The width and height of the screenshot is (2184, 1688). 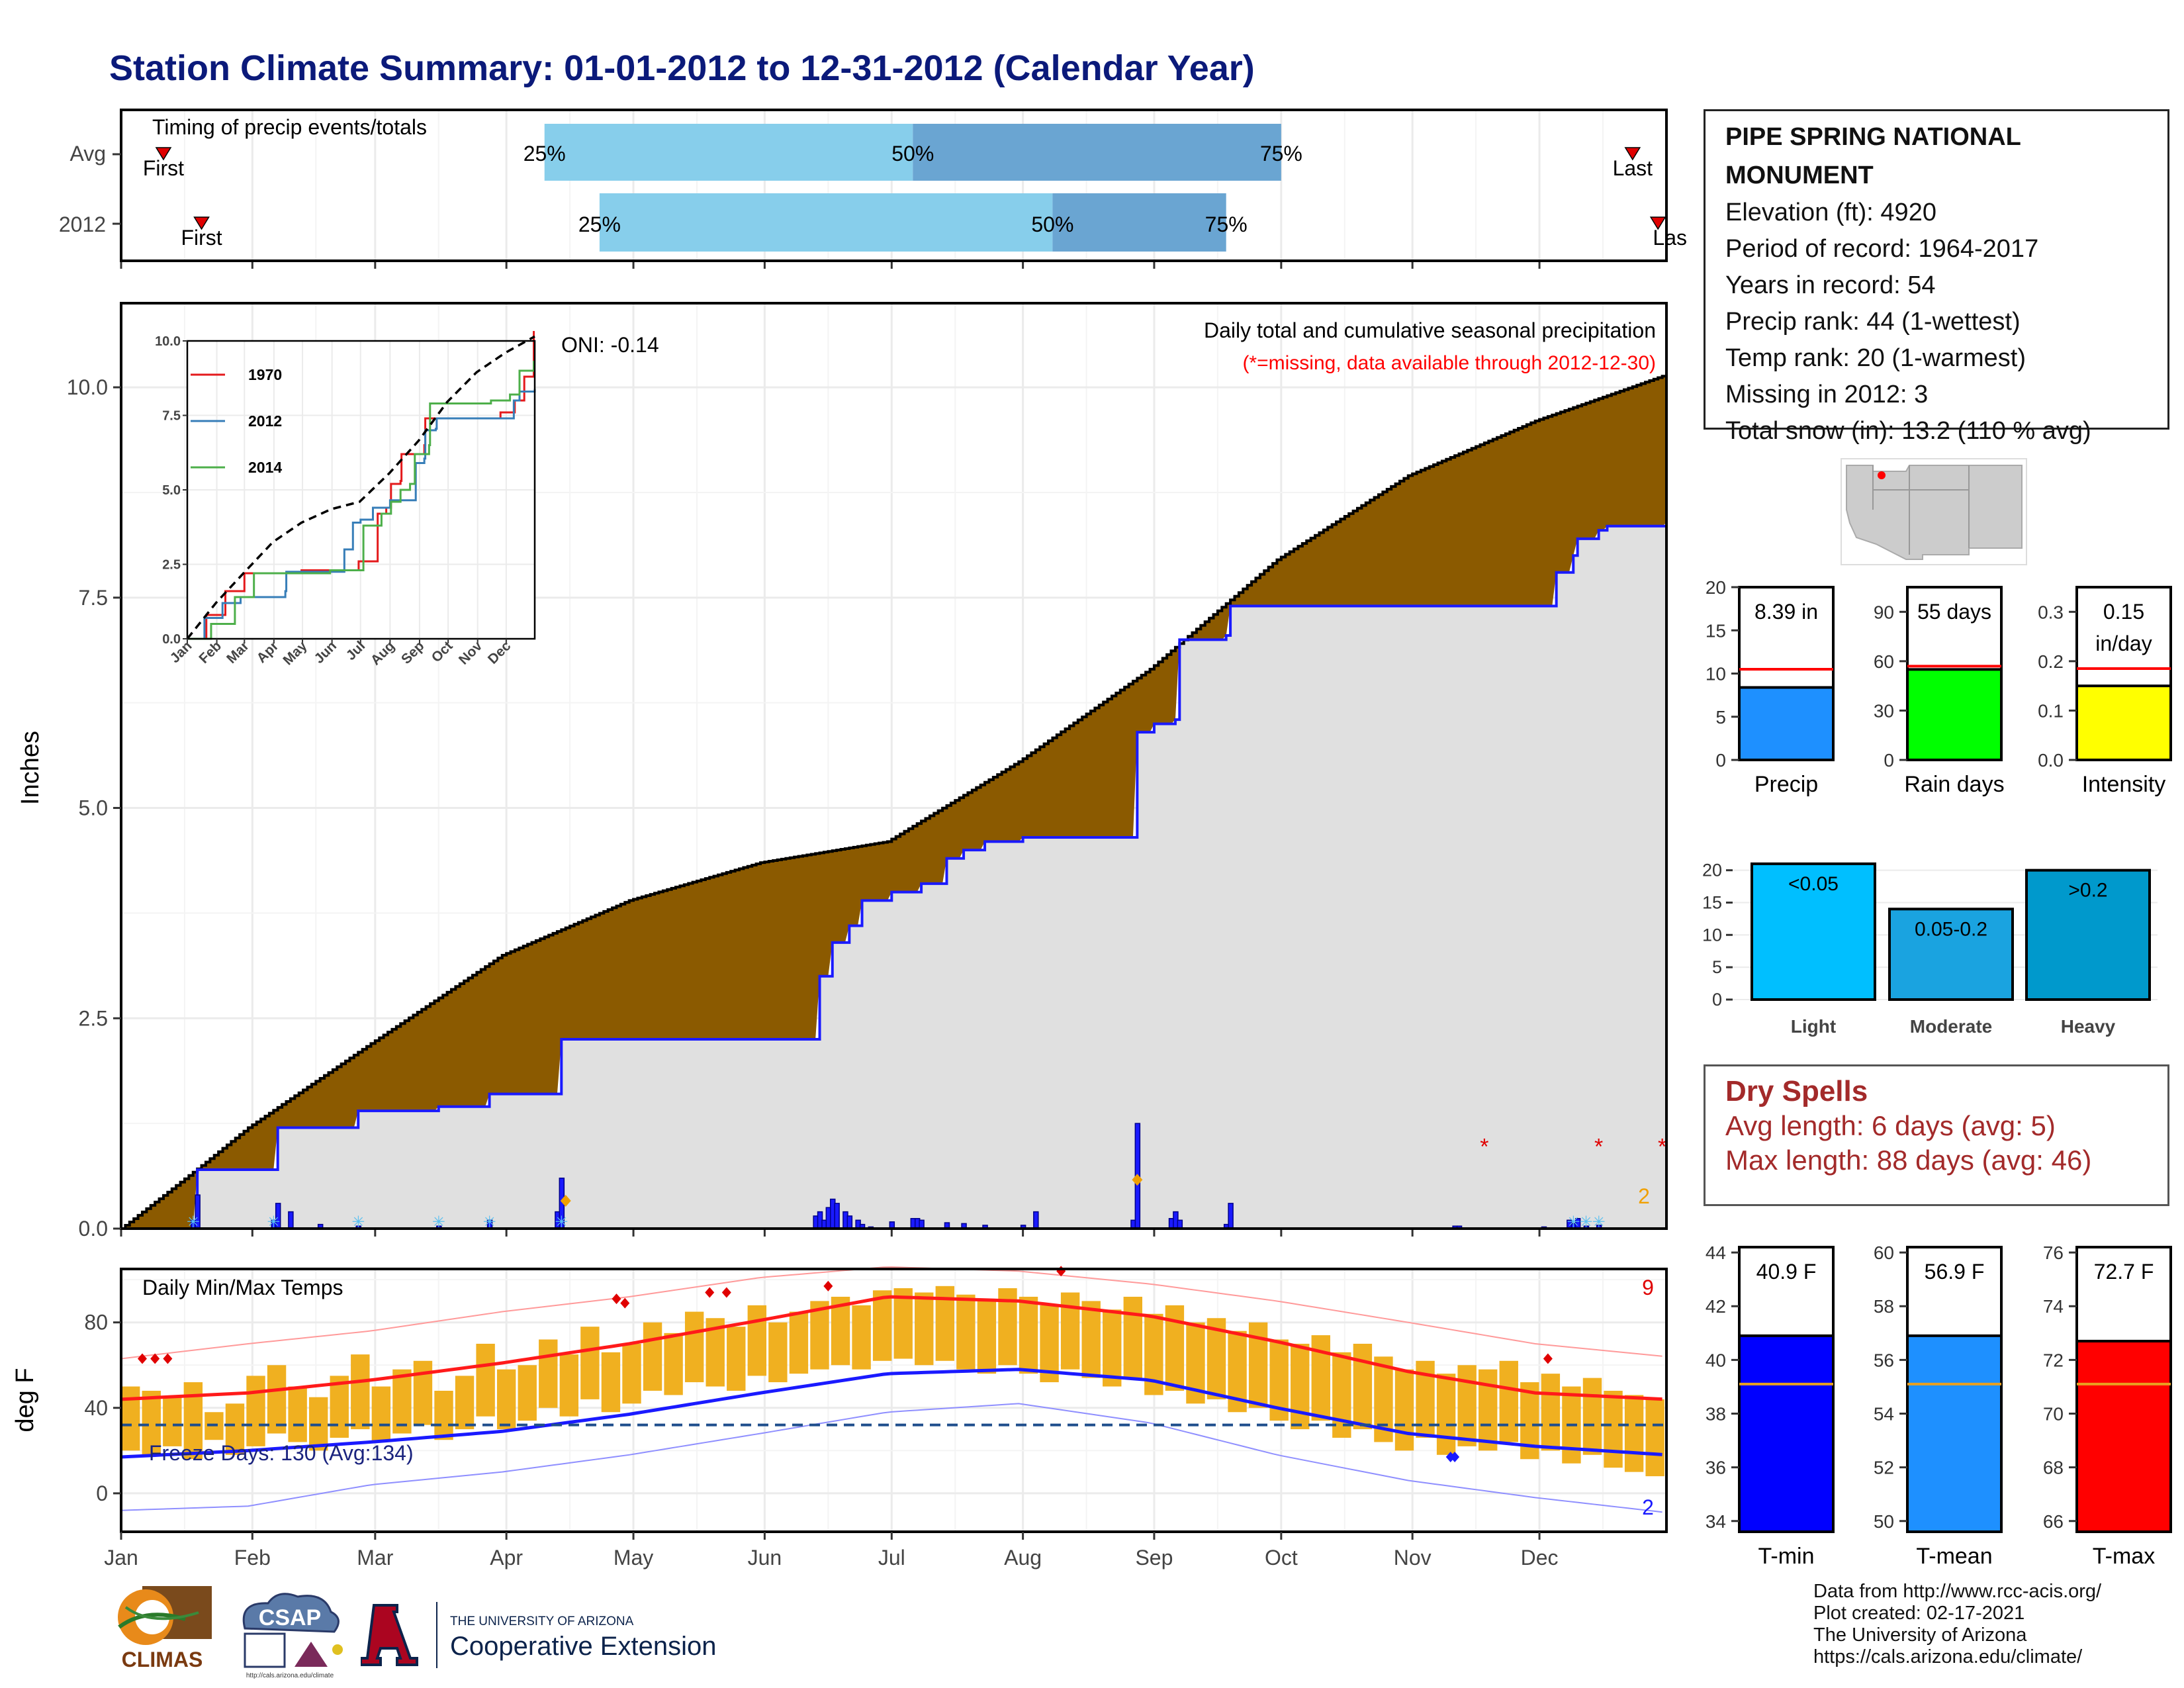 I want to click on avg-max-line, so click(x=891, y=1348).